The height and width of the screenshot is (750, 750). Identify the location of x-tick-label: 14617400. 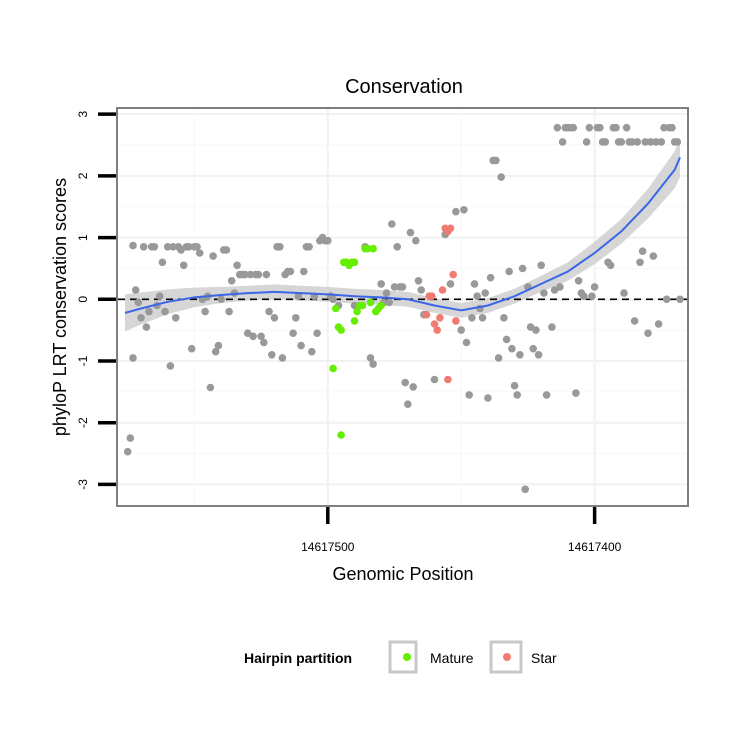
(595, 547).